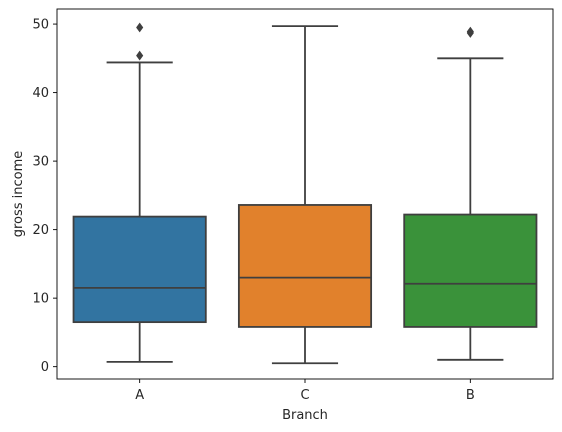 This screenshot has height=432, width=562. Describe the element at coordinates (40, 25) in the screenshot. I see `y-tick-label: 50` at that location.